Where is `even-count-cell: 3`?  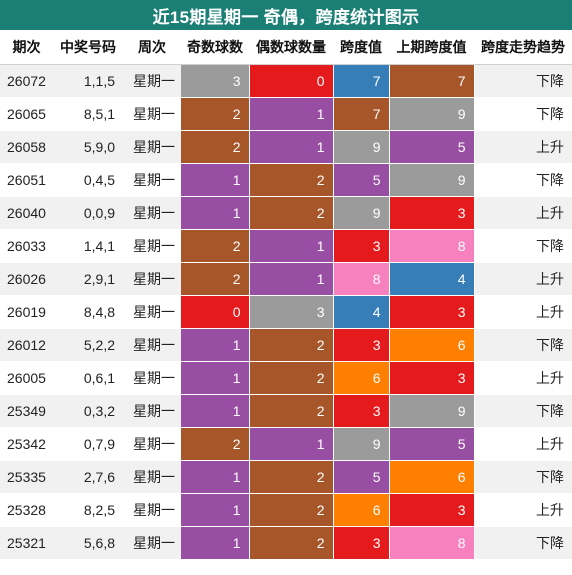 even-count-cell: 3 is located at coordinates (291, 312).